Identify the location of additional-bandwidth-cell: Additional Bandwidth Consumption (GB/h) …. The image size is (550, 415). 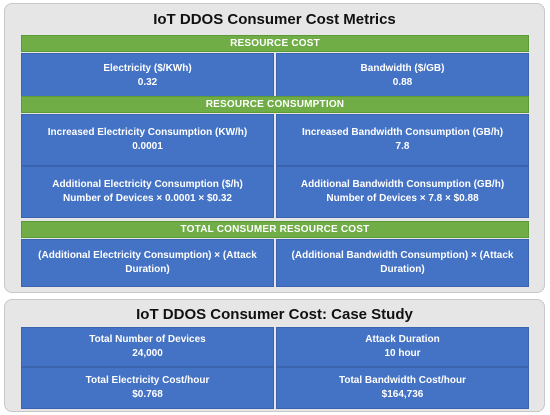
(402, 192).